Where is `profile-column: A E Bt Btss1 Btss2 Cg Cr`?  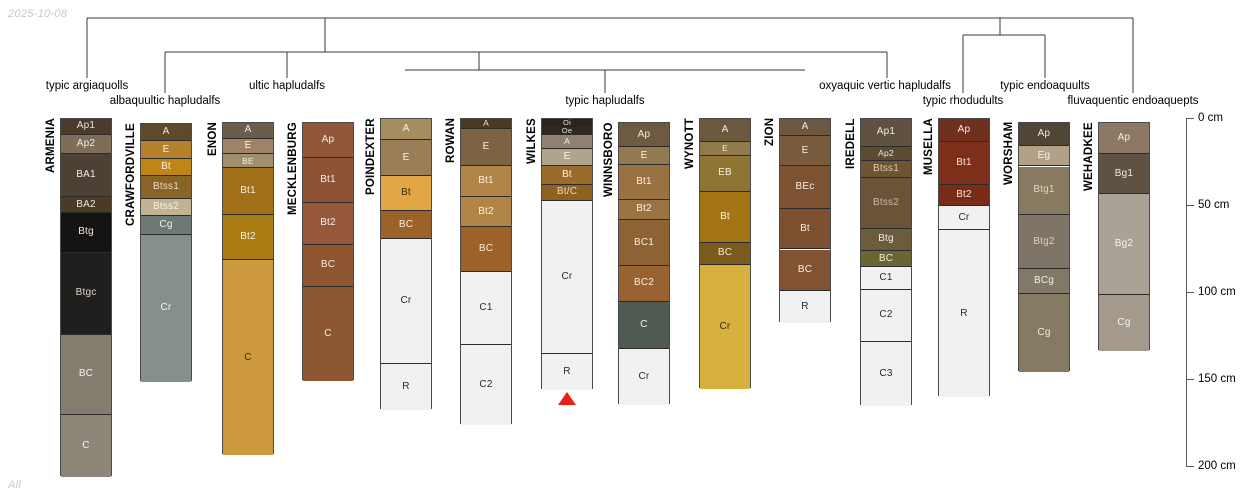
profile-column: A E Bt Btss1 Btss2 Cg Cr is located at coordinates (166, 252).